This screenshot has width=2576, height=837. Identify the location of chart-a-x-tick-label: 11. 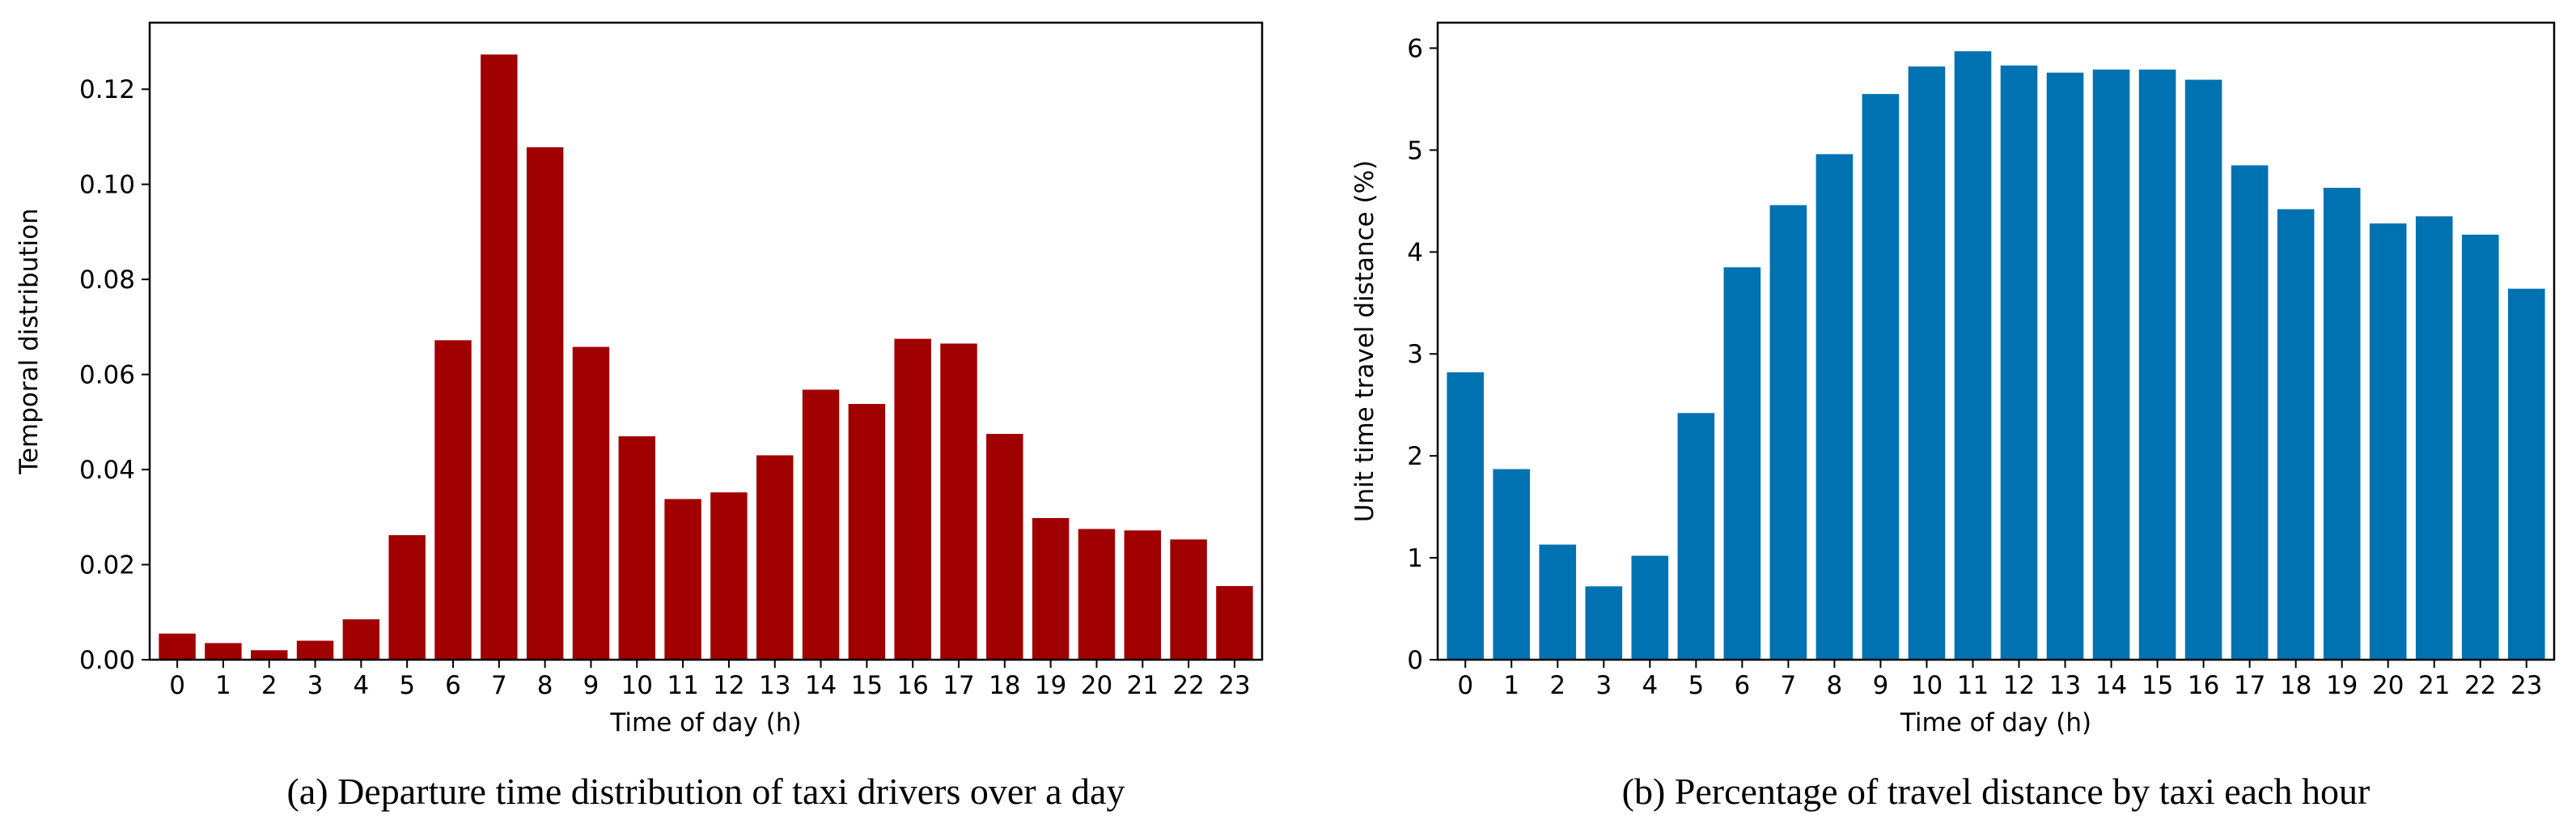
(682, 685).